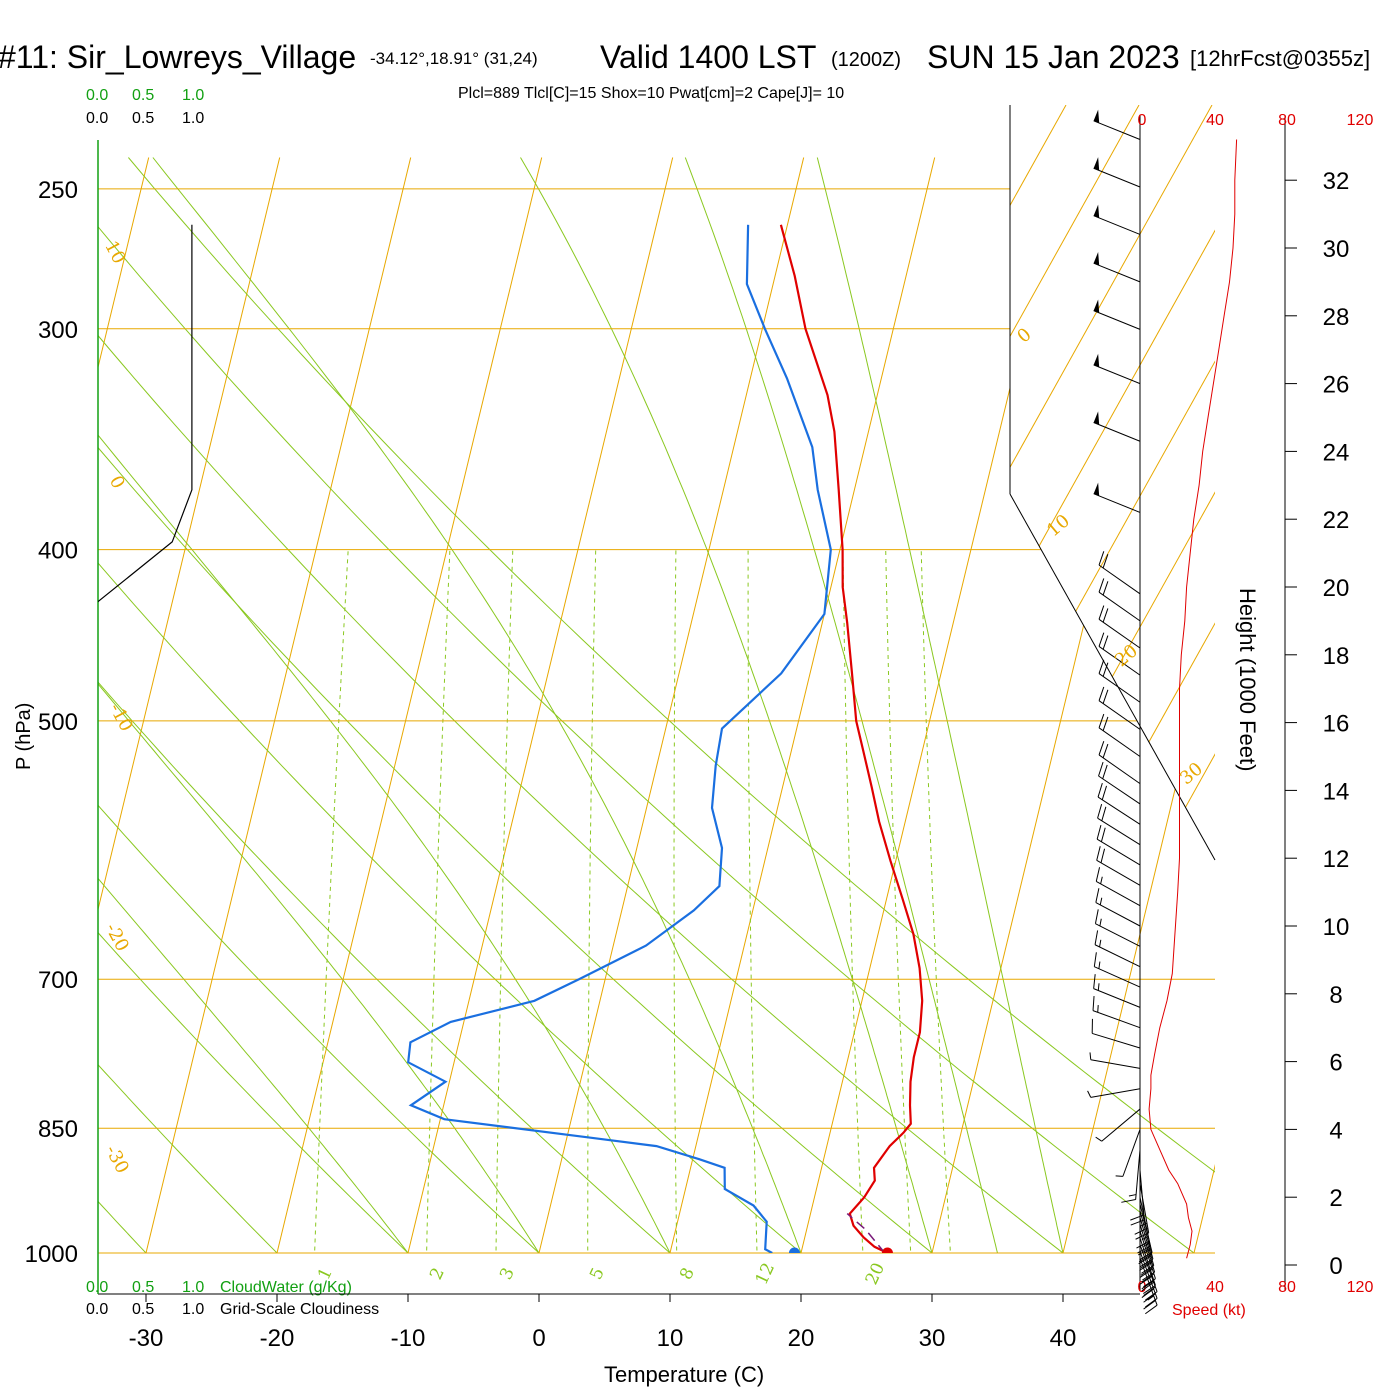 This screenshot has width=1400, height=1400. I want to click on height-tick-label: 12, so click(1336, 859).